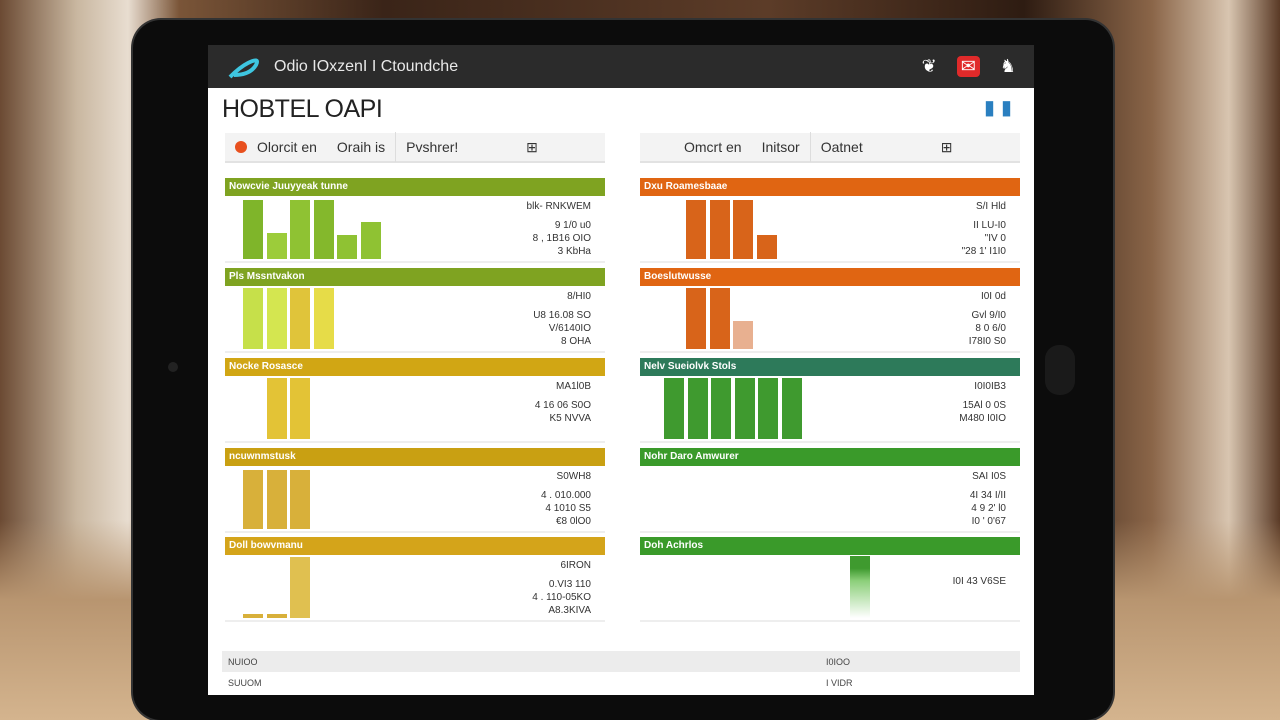 The width and height of the screenshot is (1280, 720). Describe the element at coordinates (243, 67) in the screenshot. I see `logo-icon` at that location.